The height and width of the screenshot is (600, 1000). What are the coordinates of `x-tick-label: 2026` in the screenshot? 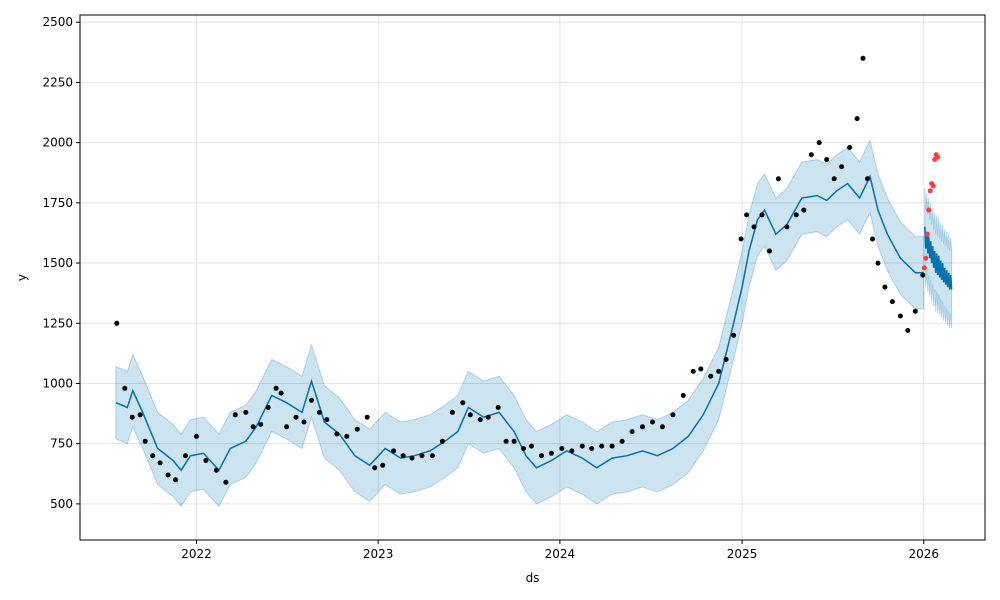 It's located at (923, 554).